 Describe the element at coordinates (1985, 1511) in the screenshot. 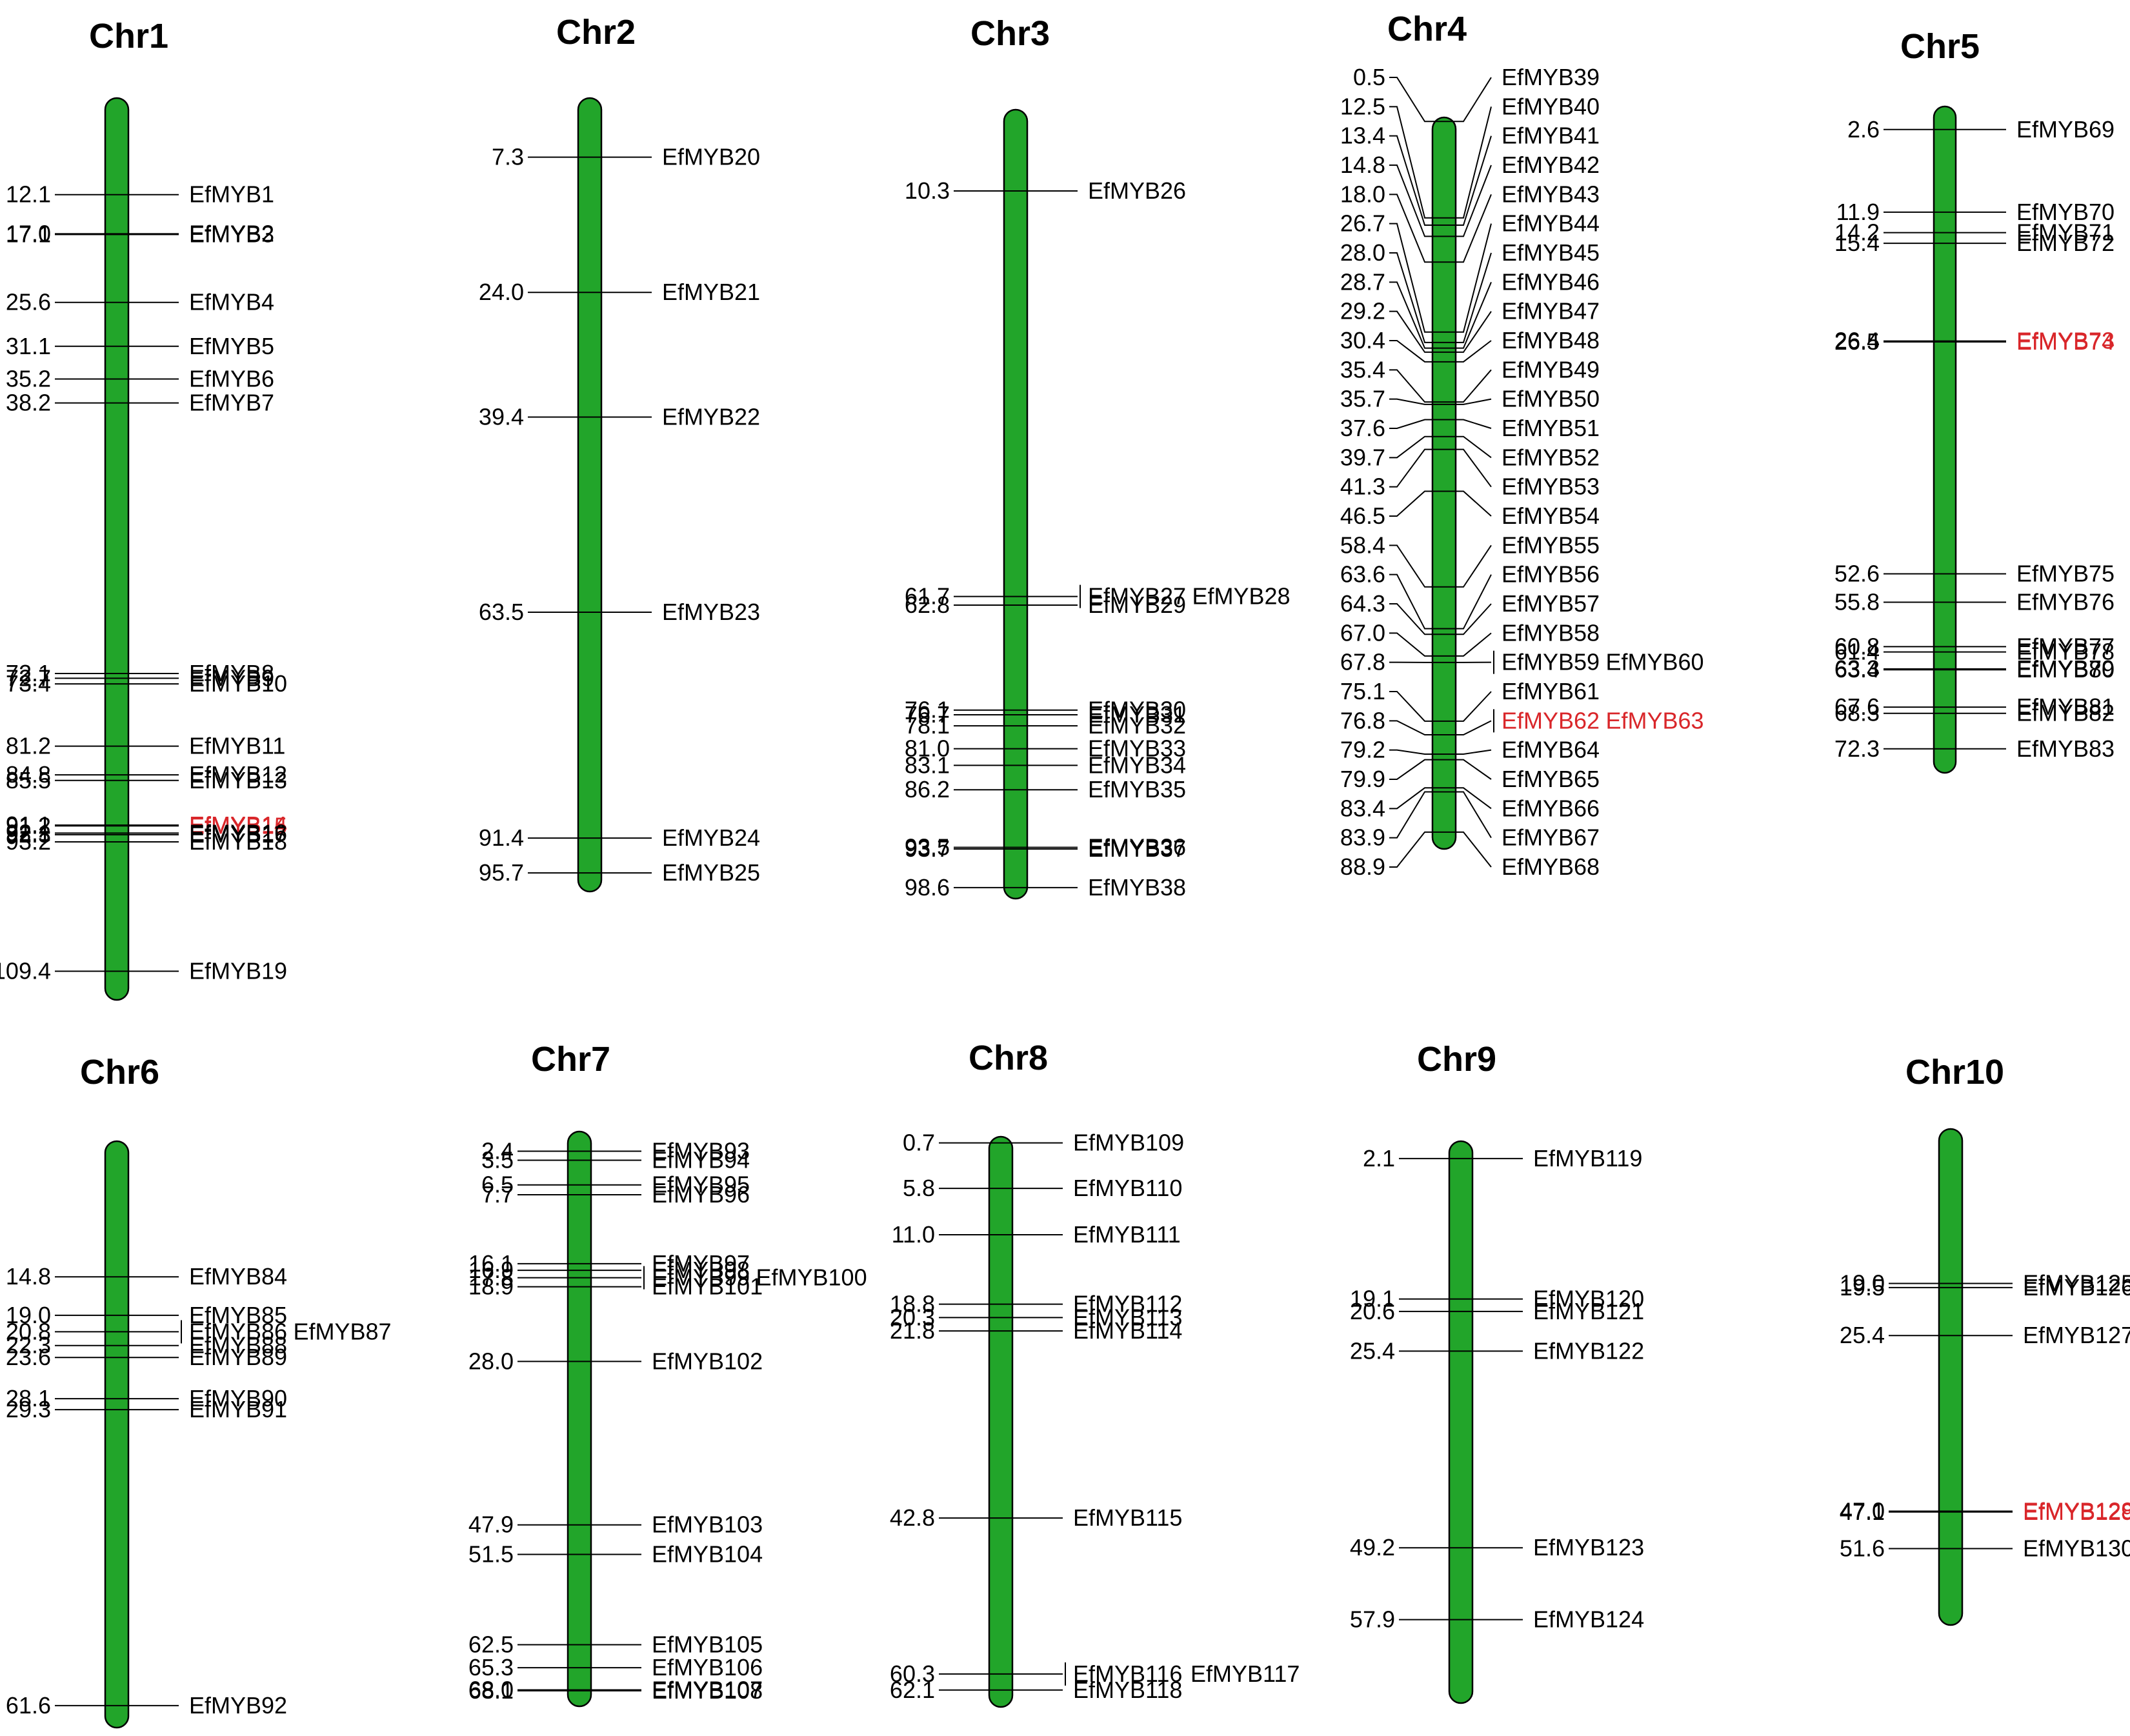

I see `gene-marker: 47.0 EfMYB128` at that location.